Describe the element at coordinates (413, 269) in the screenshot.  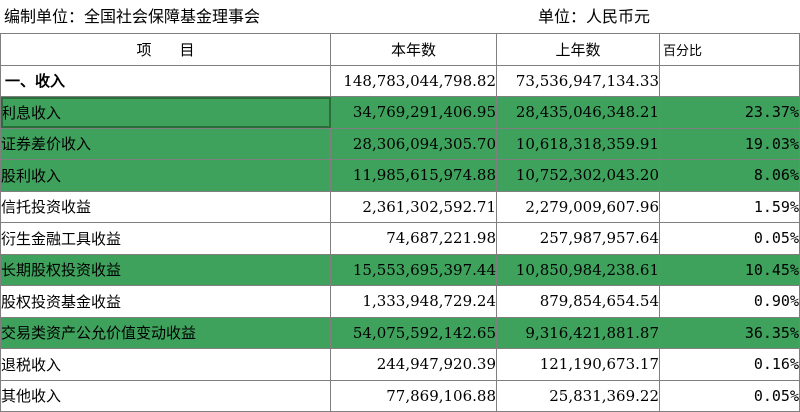
I see `current-year-value: 15,553,695,397.44` at that location.